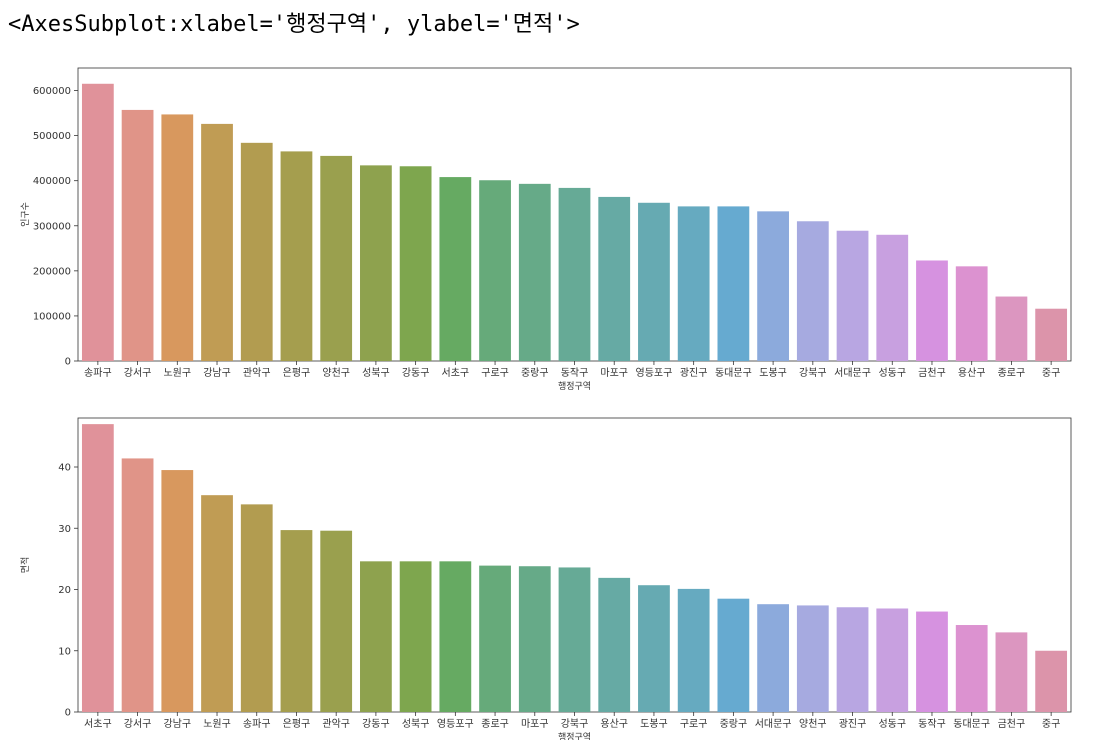 This screenshot has width=1100, height=740. Describe the element at coordinates (177, 373) in the screenshot. I see `population-x-tick-label: 노원구` at that location.